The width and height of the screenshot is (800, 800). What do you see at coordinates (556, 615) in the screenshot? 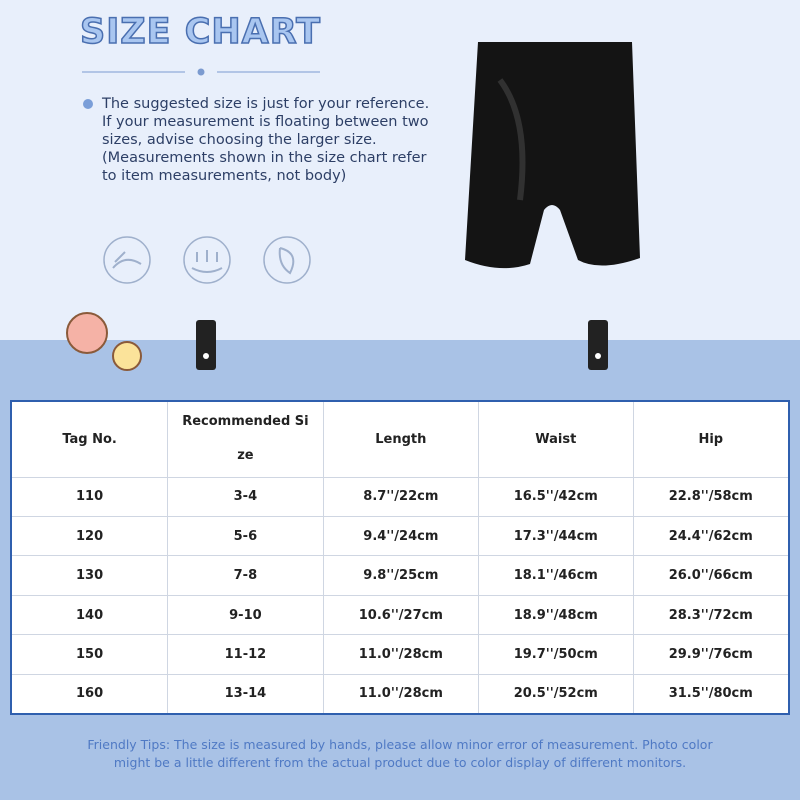
I see `cell: 18.9''/48cm` at bounding box center [556, 615].